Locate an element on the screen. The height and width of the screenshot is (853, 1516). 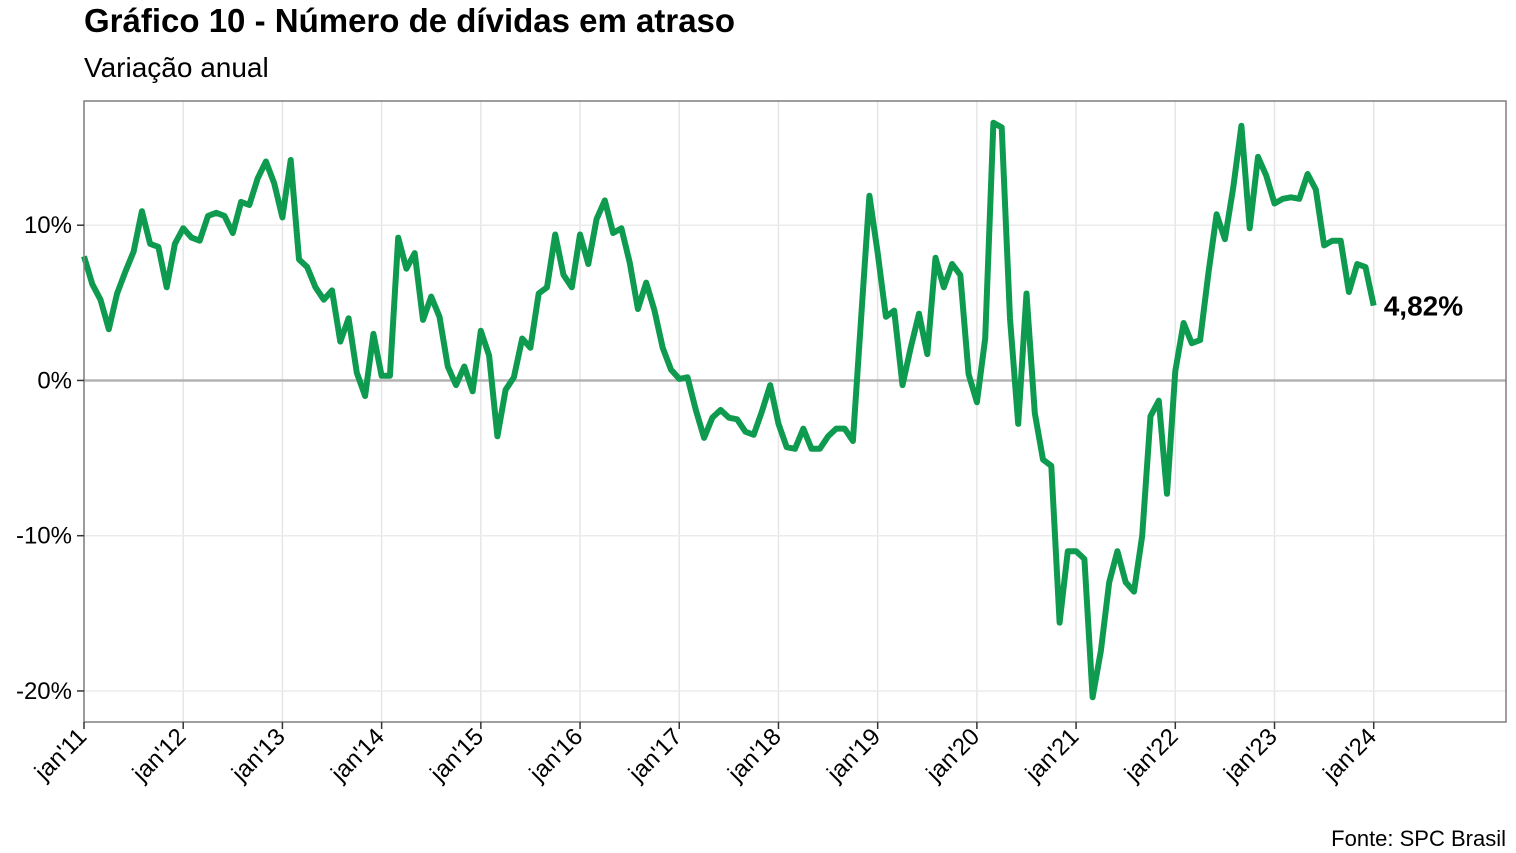
chart-title: Gráfico 10 - Número de dívidas em atraso is located at coordinates (410, 20).